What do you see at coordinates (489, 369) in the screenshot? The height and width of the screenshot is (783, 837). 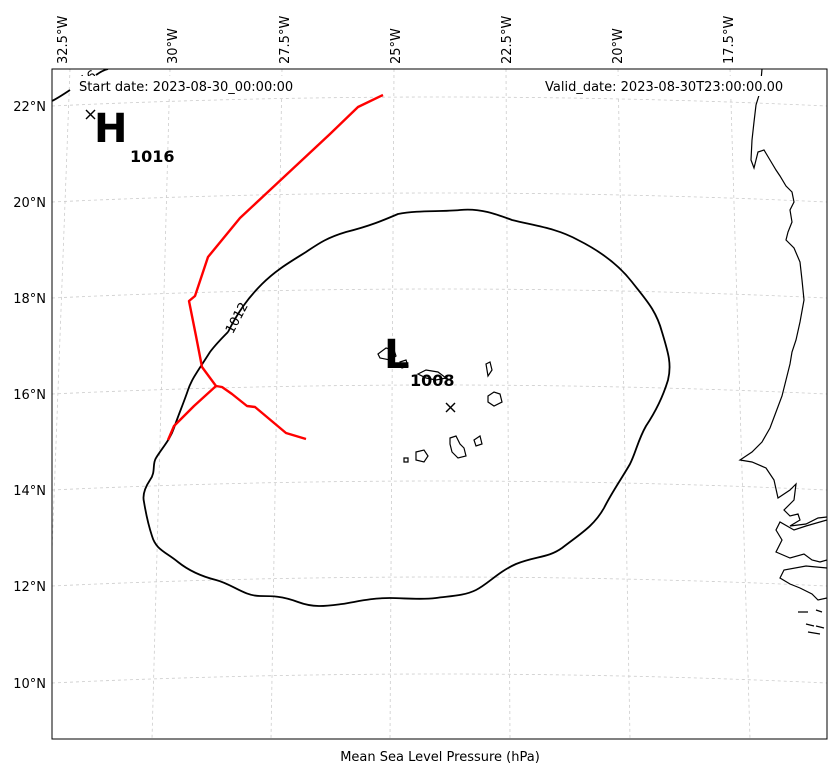 I see `island-sal` at bounding box center [489, 369].